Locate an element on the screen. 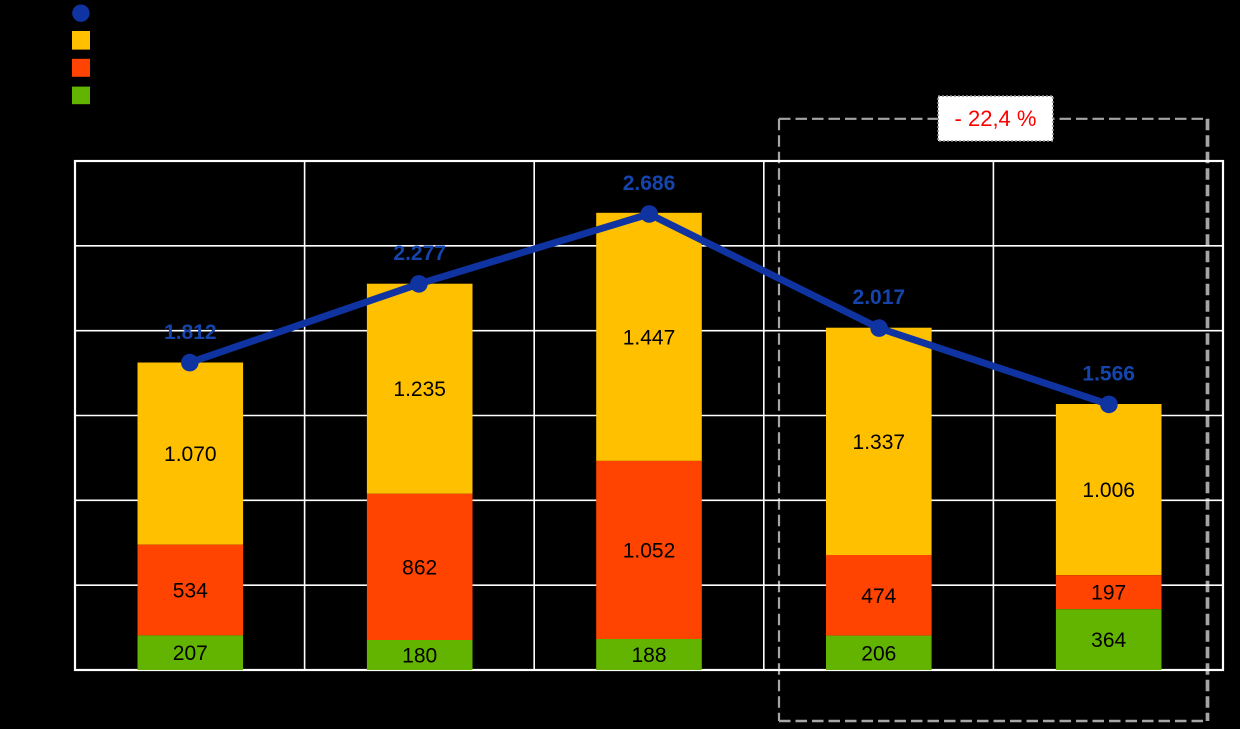 The image size is (1240, 729). svg-text: - 22,4 % is located at coordinates (996, 118).